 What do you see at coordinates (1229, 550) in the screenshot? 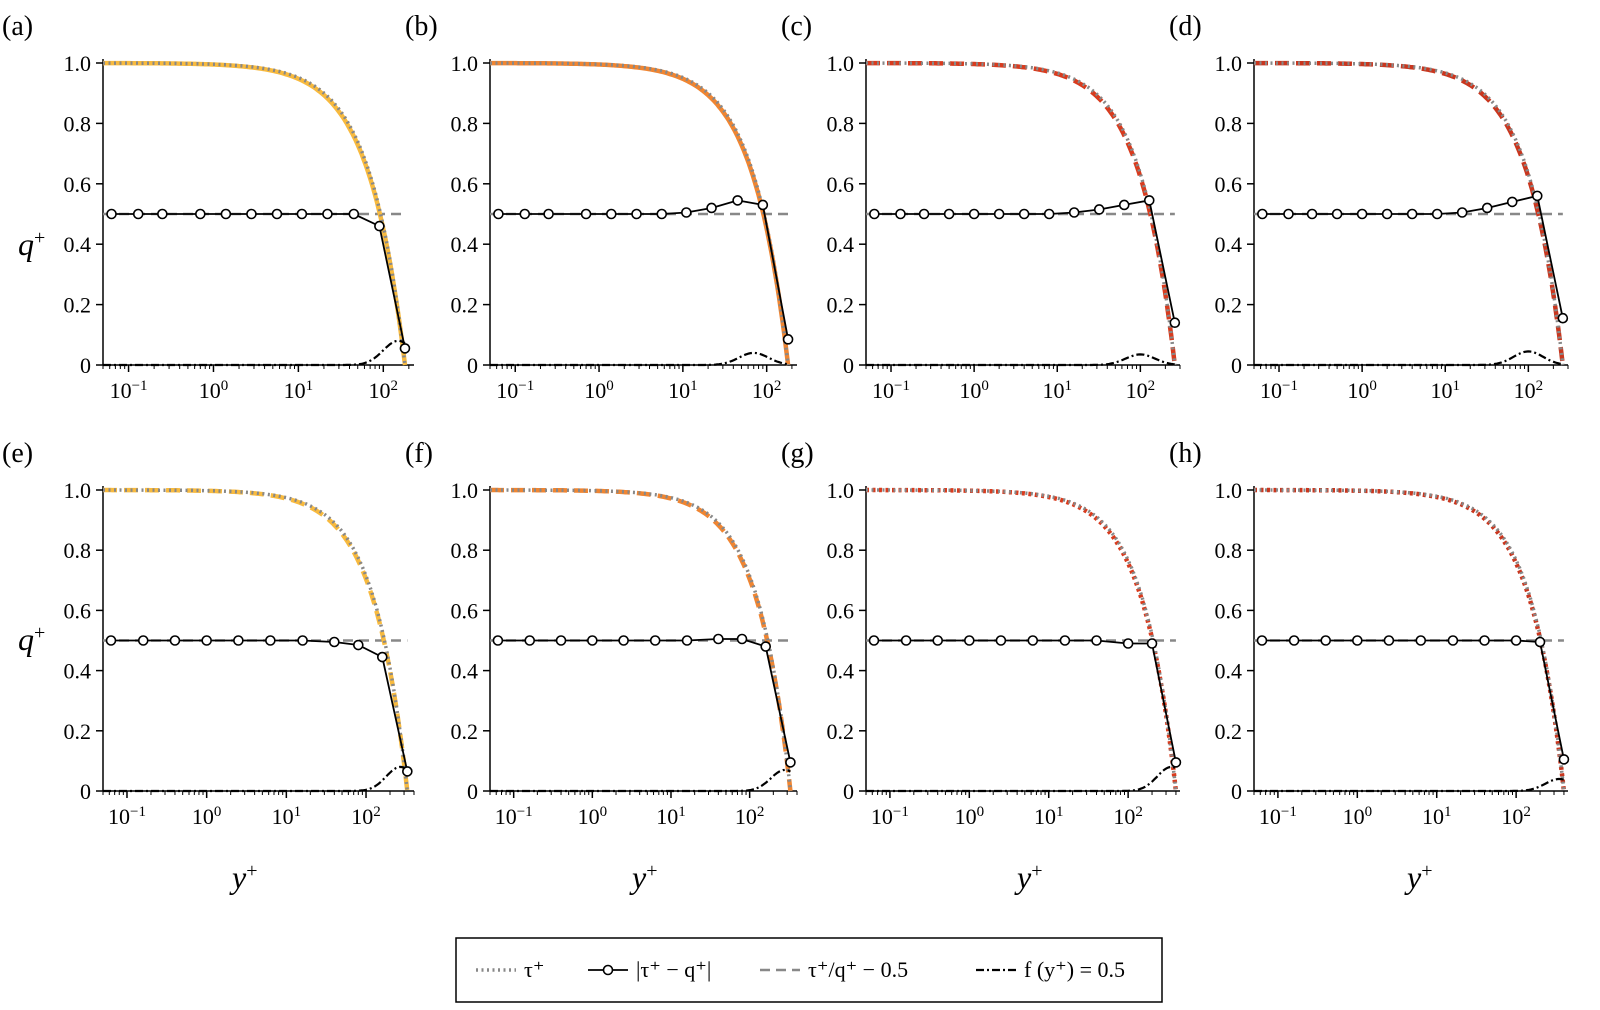
I see `ytick-label-h-4: 0.8` at bounding box center [1229, 550].